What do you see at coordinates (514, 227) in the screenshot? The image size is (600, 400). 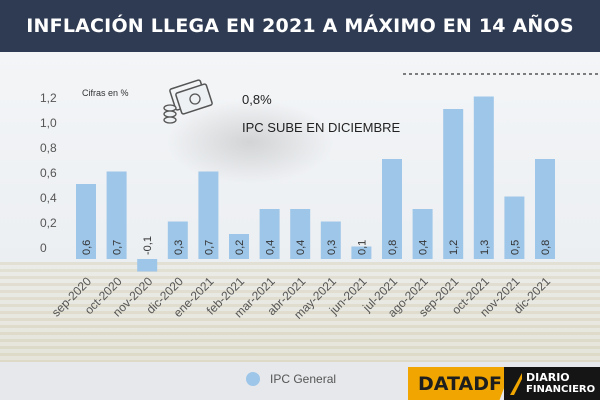 I see `bar-nov-2021` at bounding box center [514, 227].